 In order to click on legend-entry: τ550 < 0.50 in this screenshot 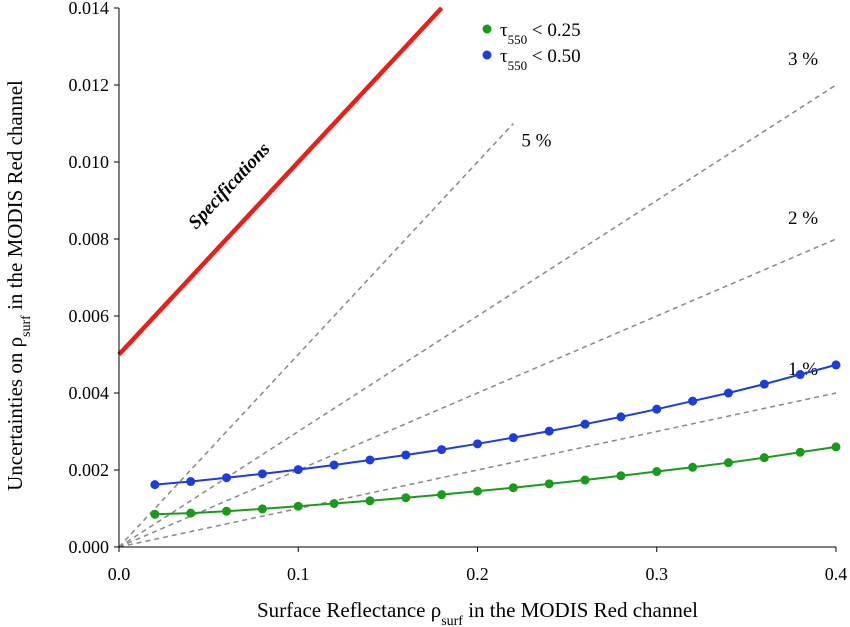, I will do `click(540, 59)`.